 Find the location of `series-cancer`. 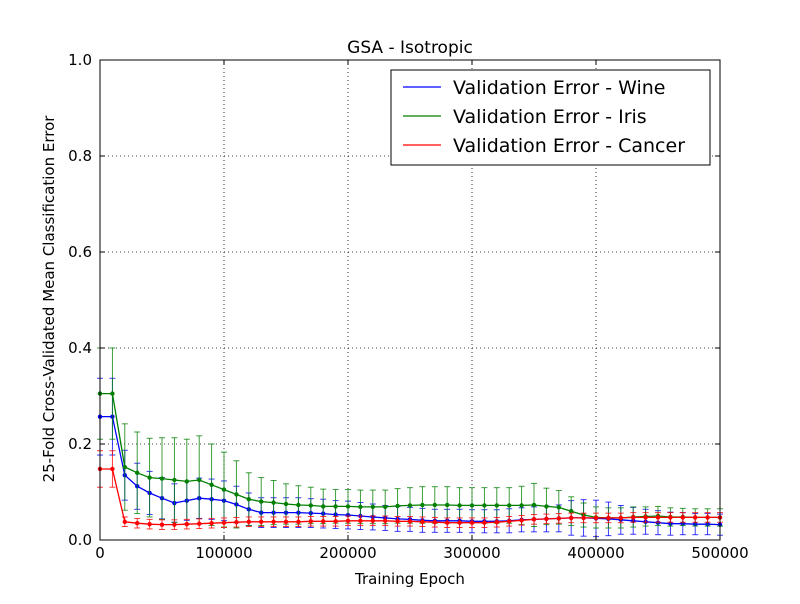

series-cancer is located at coordinates (410, 490).